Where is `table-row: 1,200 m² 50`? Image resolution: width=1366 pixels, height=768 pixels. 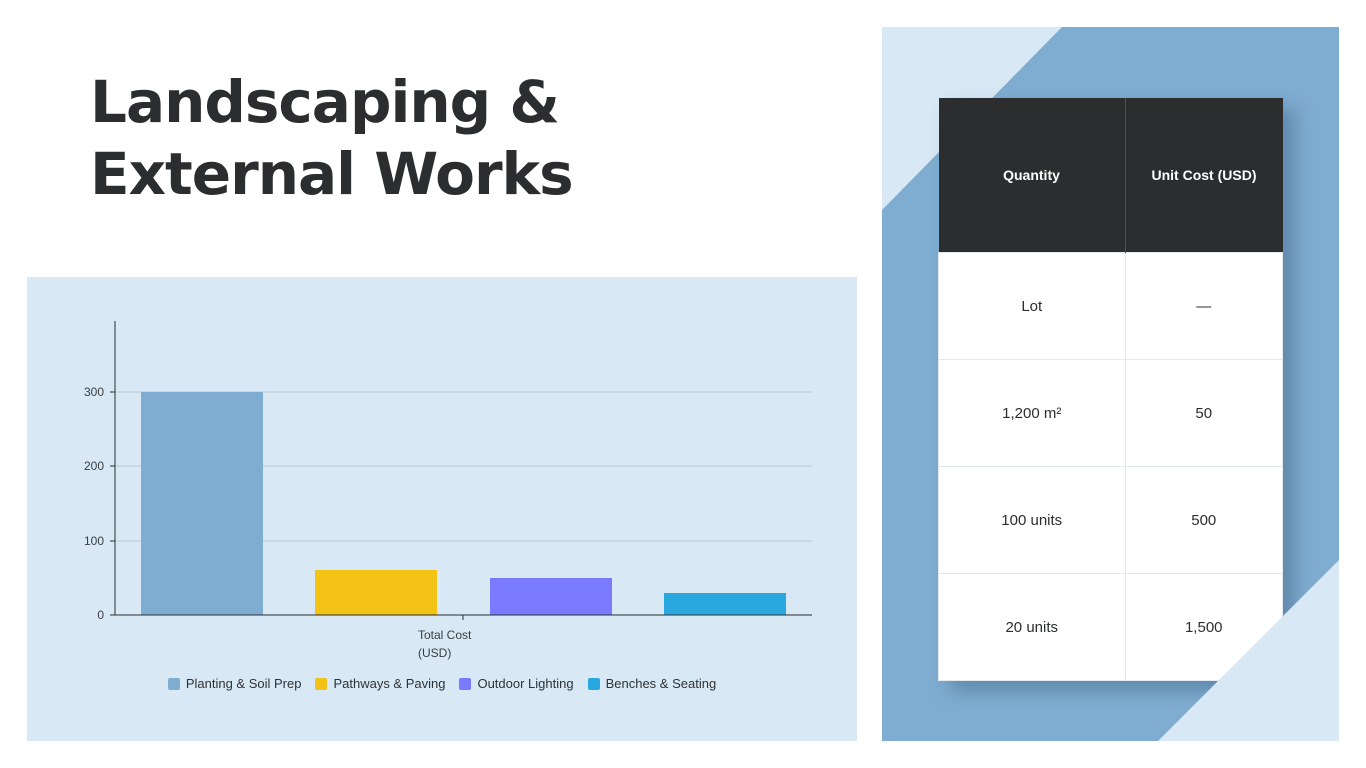
table-row: 1,200 m² 50 is located at coordinates (1110, 413).